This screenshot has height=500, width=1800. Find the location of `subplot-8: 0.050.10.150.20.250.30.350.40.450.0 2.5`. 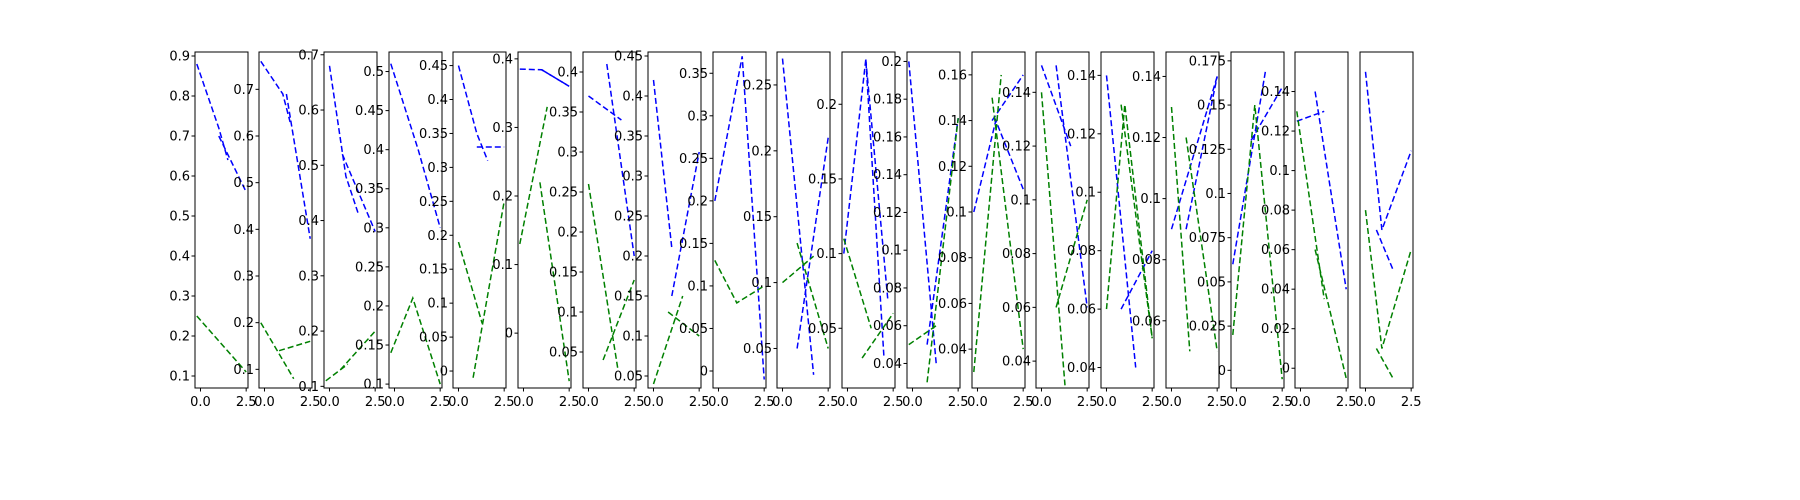

subplot-8: 0.050.10.150.20.250.30.350.40.450.0 2.5 is located at coordinates (661, 230).